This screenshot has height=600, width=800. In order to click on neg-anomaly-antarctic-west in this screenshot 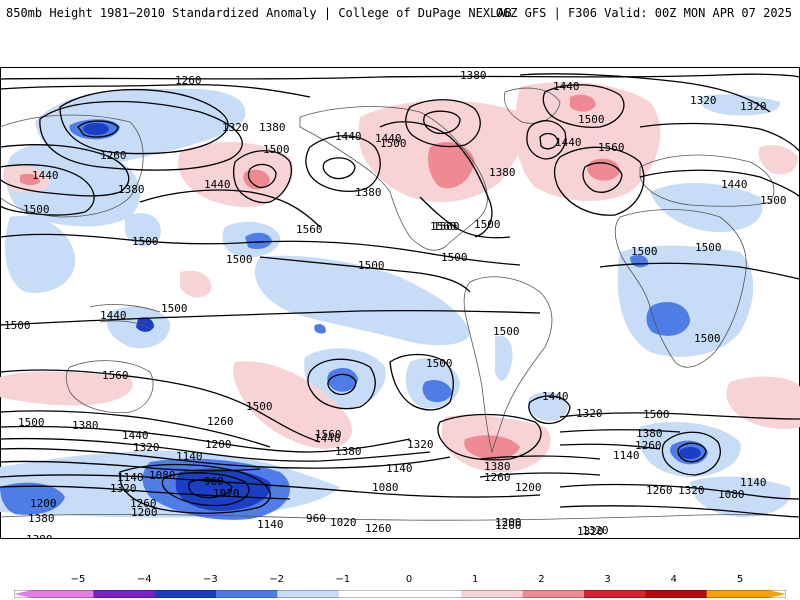, I will do `click(32, 498)`.